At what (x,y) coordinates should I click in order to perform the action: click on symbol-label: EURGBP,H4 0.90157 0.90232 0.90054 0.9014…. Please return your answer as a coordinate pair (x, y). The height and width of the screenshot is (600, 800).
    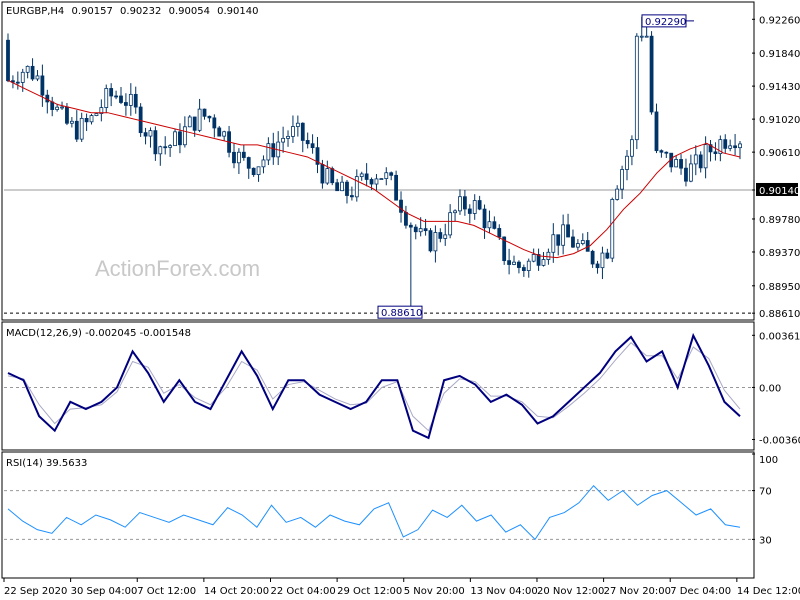
    Looking at the image, I should click on (132, 11).